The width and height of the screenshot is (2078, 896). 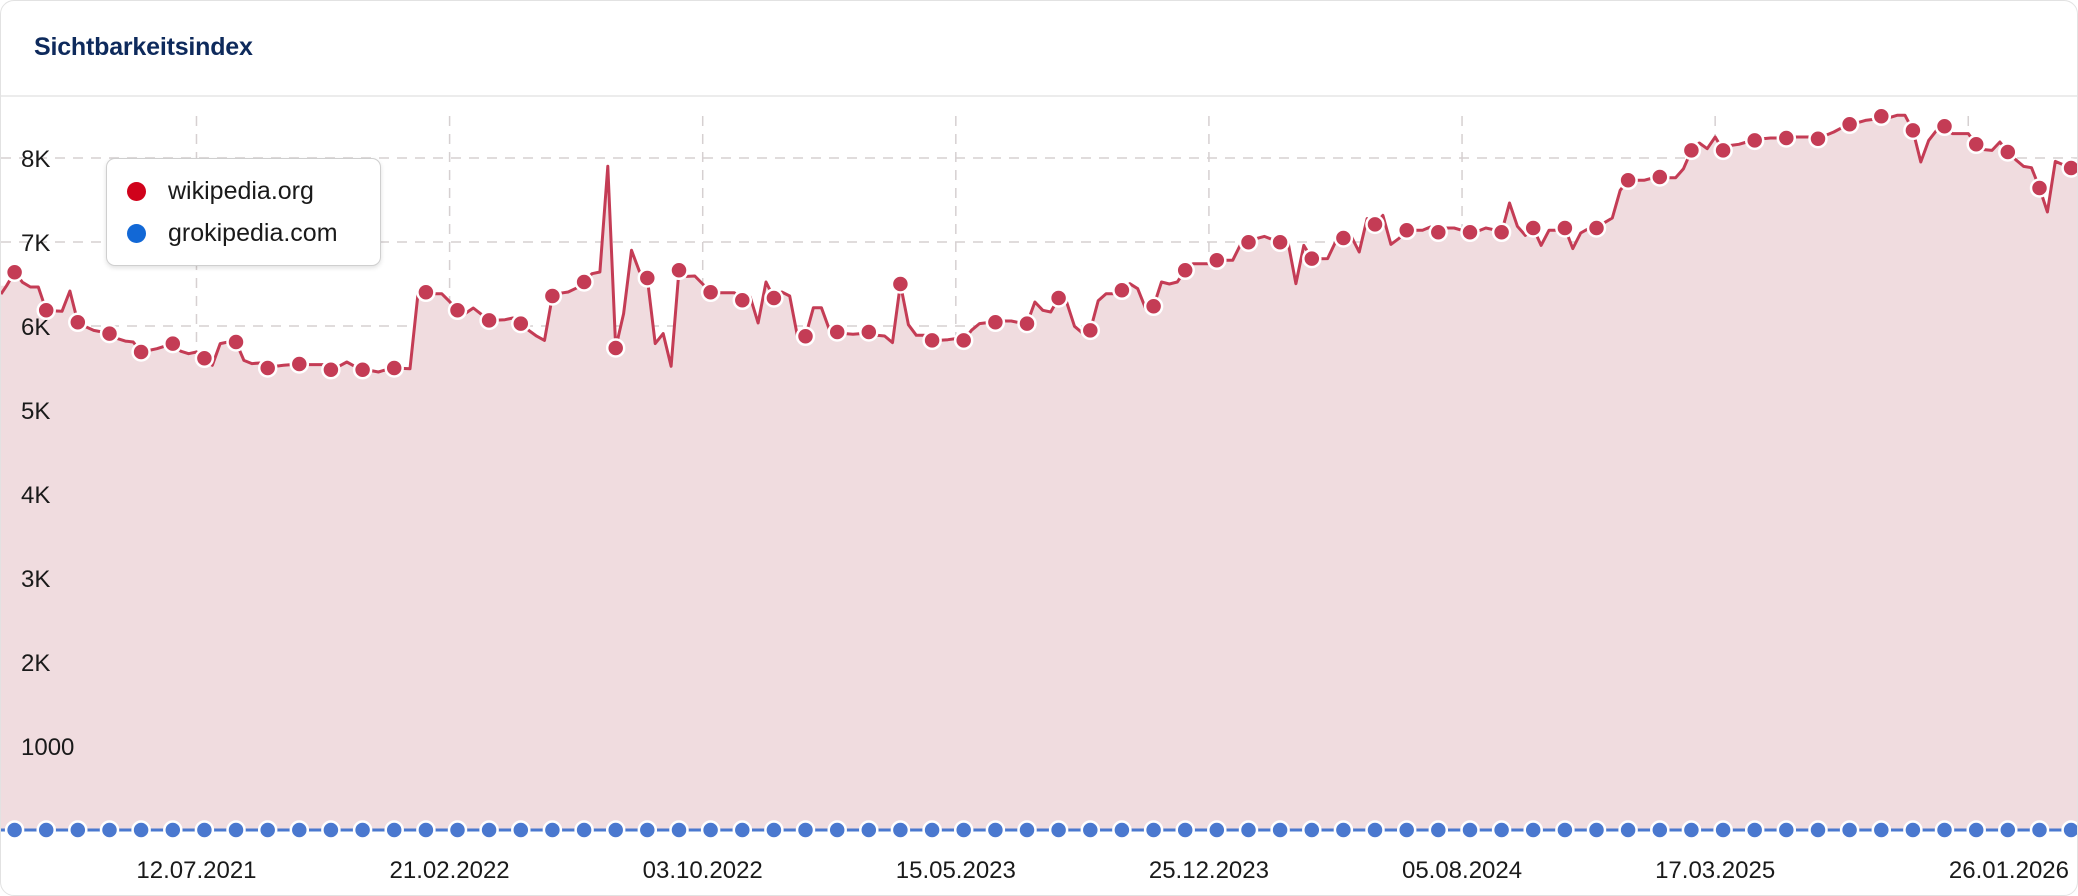 I want to click on y-tick-label: 3K, so click(x=35, y=579).